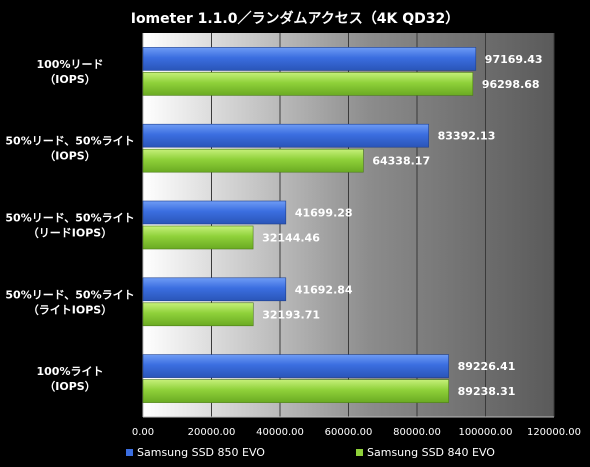  Describe the element at coordinates (70, 371) in the screenshot. I see `category-label: 100%ライト` at that location.